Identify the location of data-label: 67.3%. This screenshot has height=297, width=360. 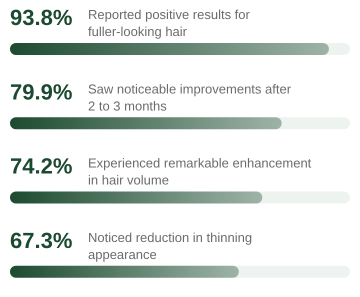
(41, 240).